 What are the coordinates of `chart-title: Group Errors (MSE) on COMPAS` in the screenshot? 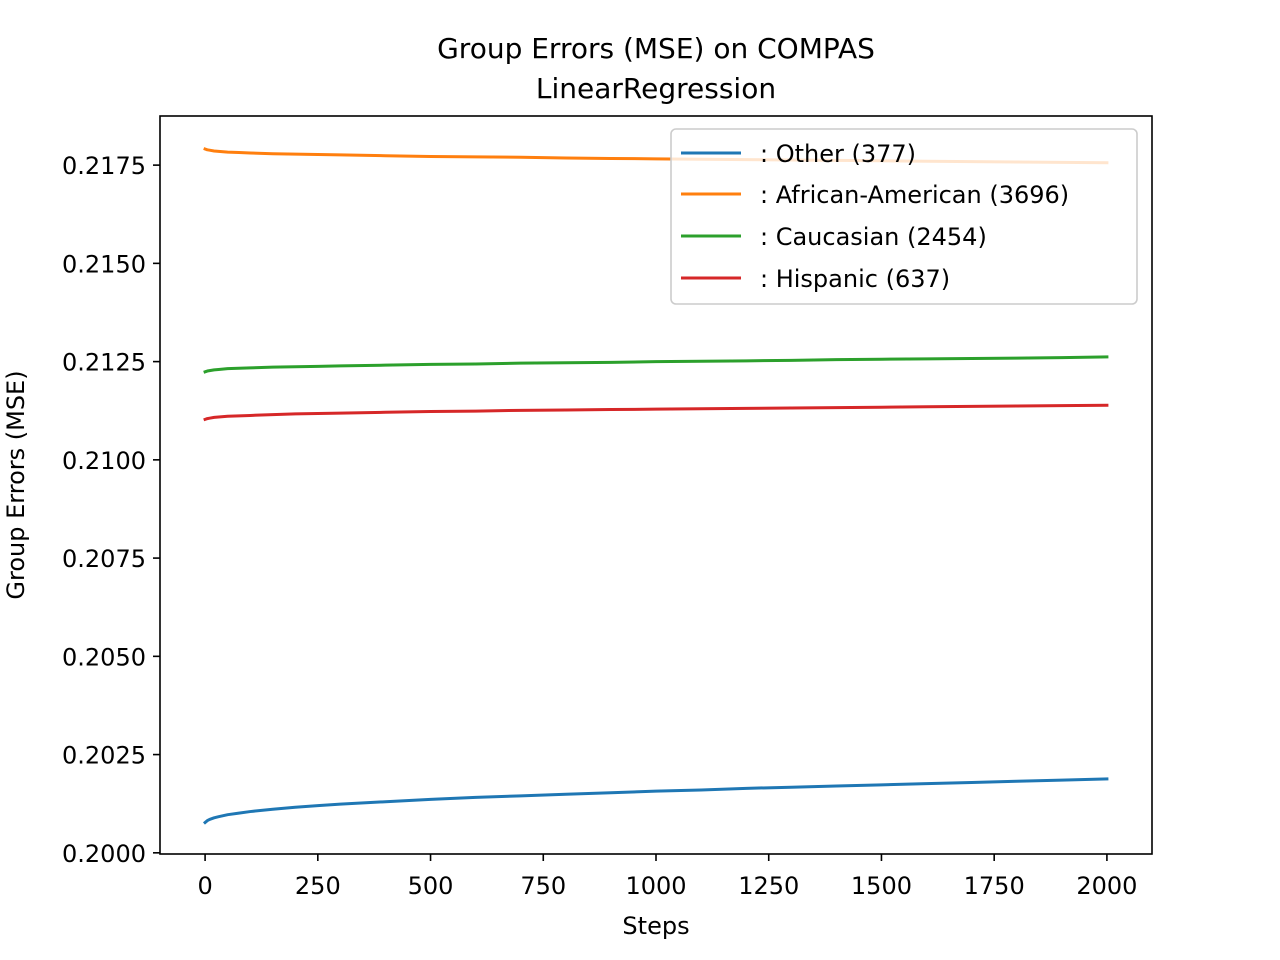 It's located at (656, 48).